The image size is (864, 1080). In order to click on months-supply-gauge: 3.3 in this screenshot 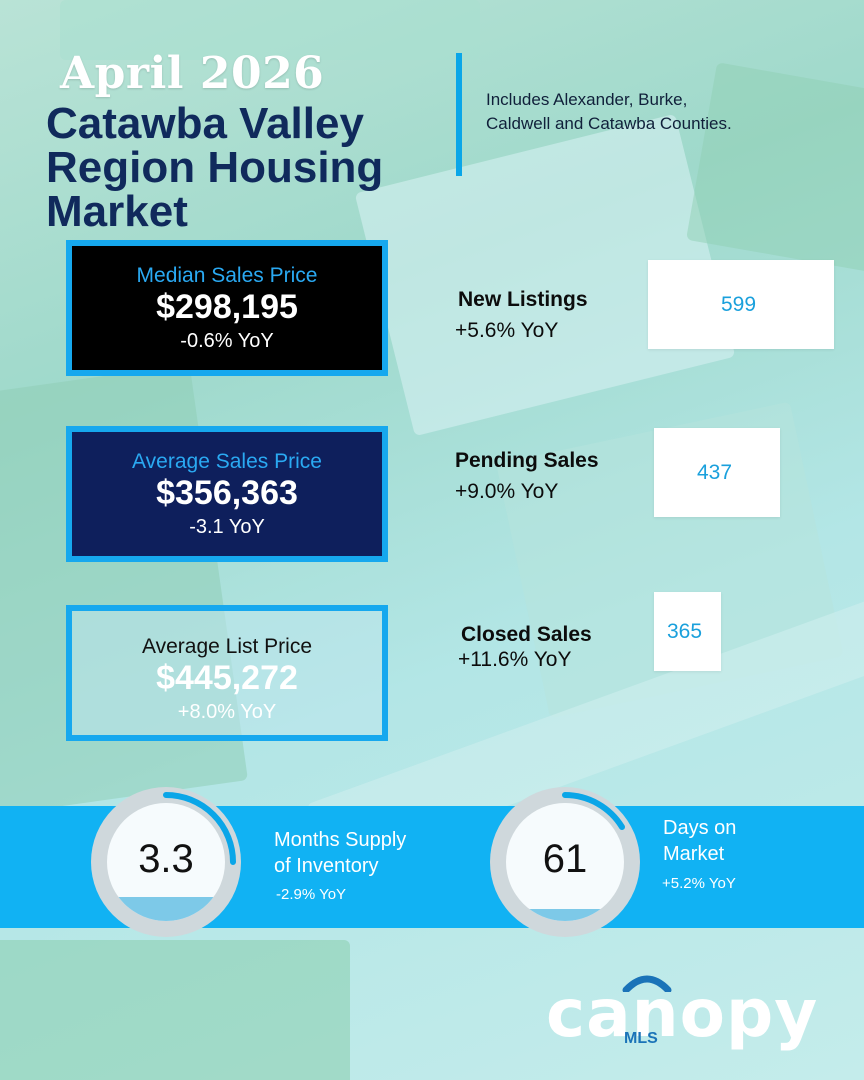, I will do `click(166, 862)`.